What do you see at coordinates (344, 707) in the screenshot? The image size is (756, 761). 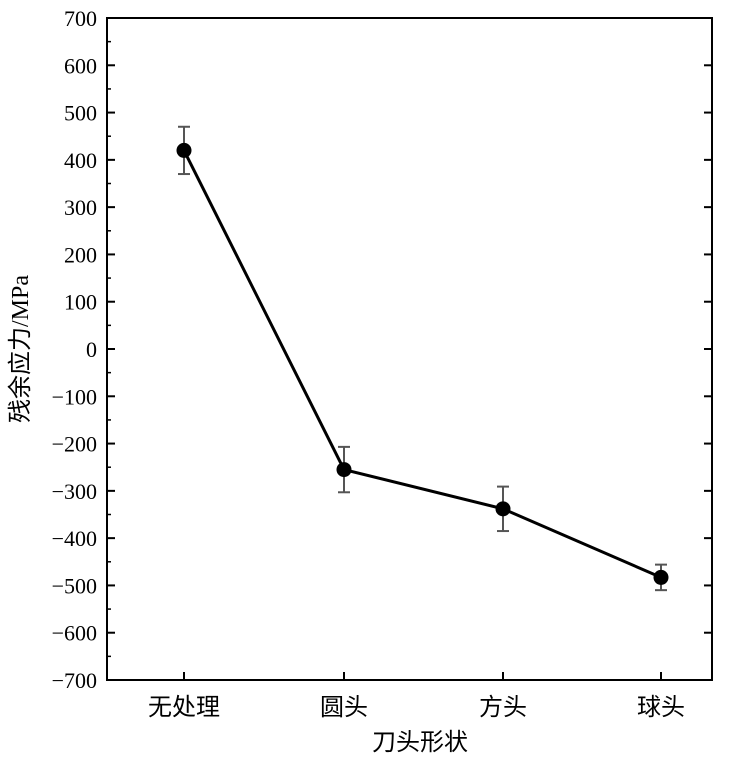 I see `x-tick-label: 圆头` at bounding box center [344, 707].